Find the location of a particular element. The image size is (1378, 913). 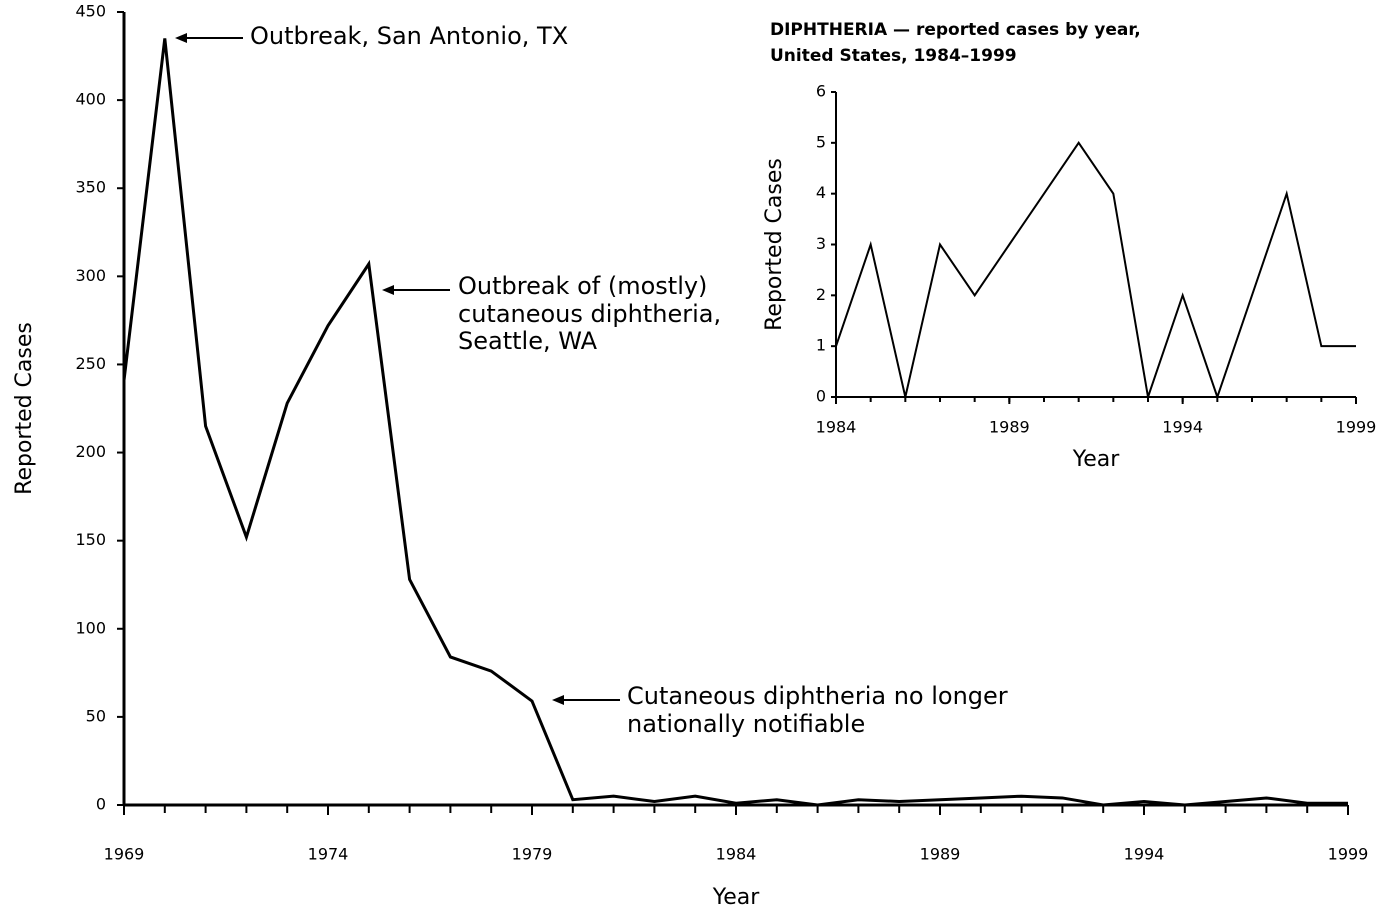

x-tick-label: 1979 is located at coordinates (532, 854).